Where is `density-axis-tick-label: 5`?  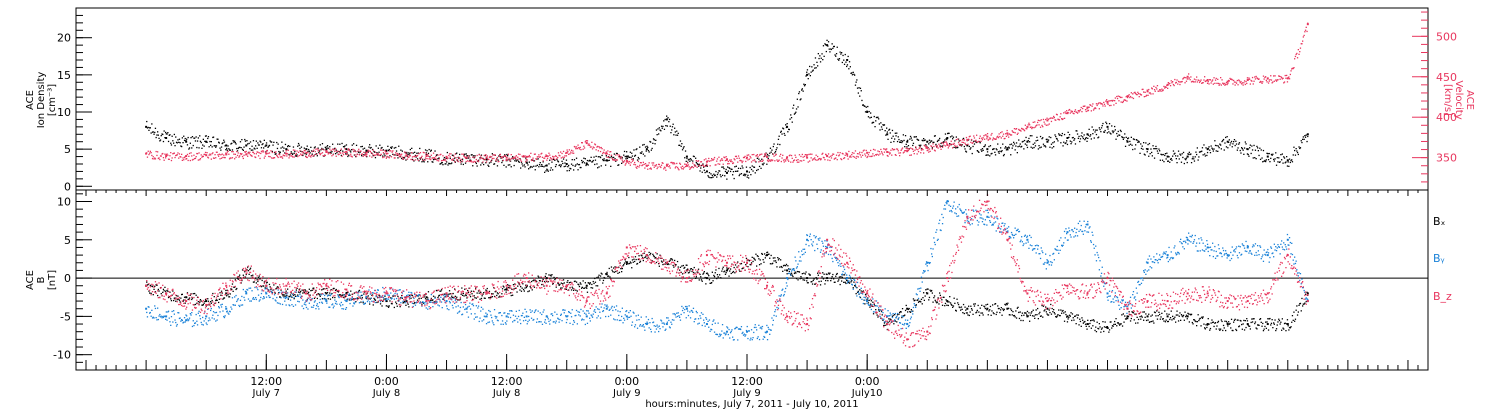 density-axis-tick-label: 5 is located at coordinates (67, 149).